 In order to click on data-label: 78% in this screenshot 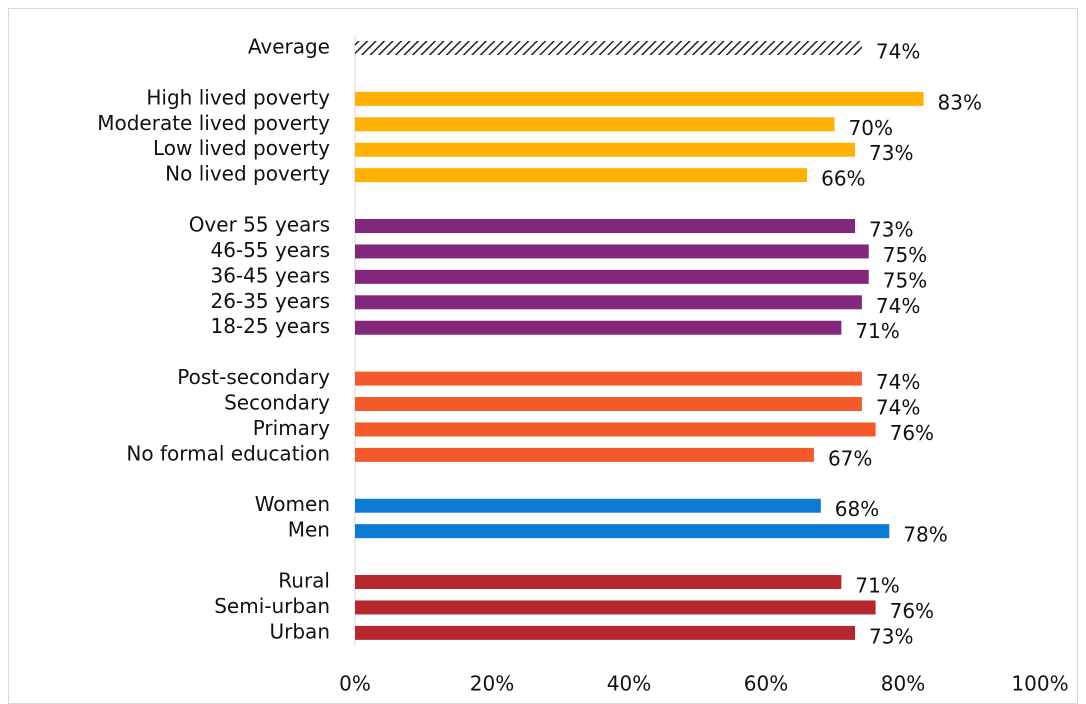, I will do `click(925, 535)`.